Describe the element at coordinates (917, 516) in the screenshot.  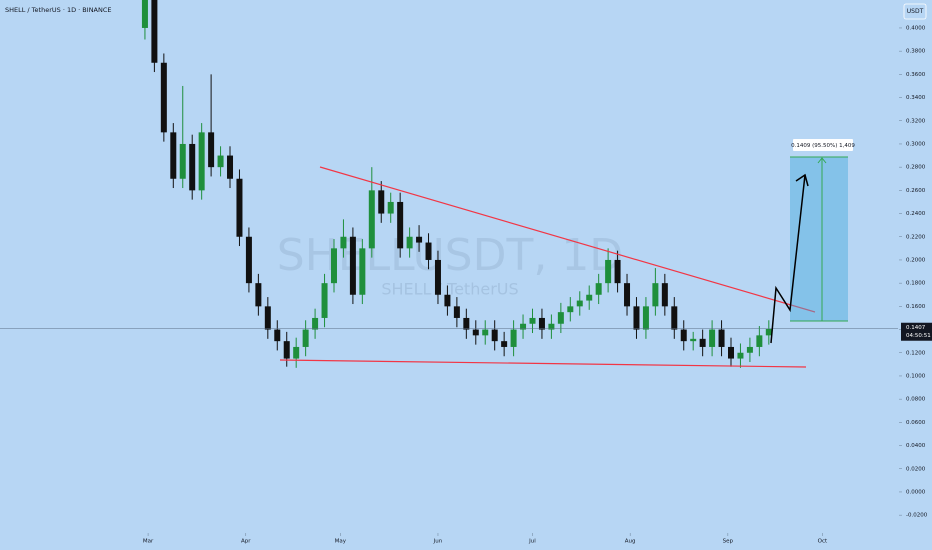
I see `y-tick-label: -0.0200` at that location.